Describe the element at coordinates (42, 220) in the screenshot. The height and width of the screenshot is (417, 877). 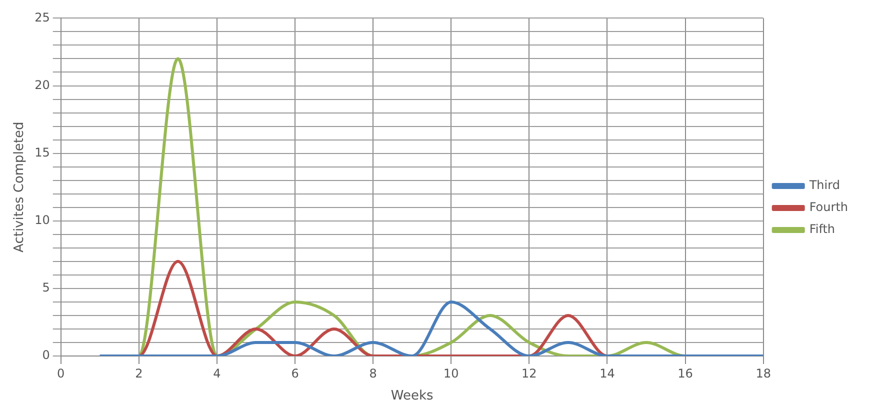
I see `y-tick-label: 10` at that location.